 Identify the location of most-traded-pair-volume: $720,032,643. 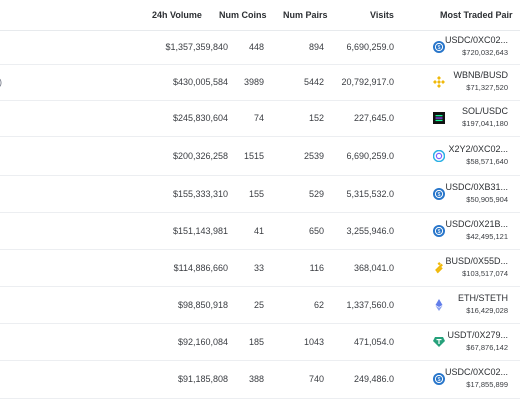
(485, 52).